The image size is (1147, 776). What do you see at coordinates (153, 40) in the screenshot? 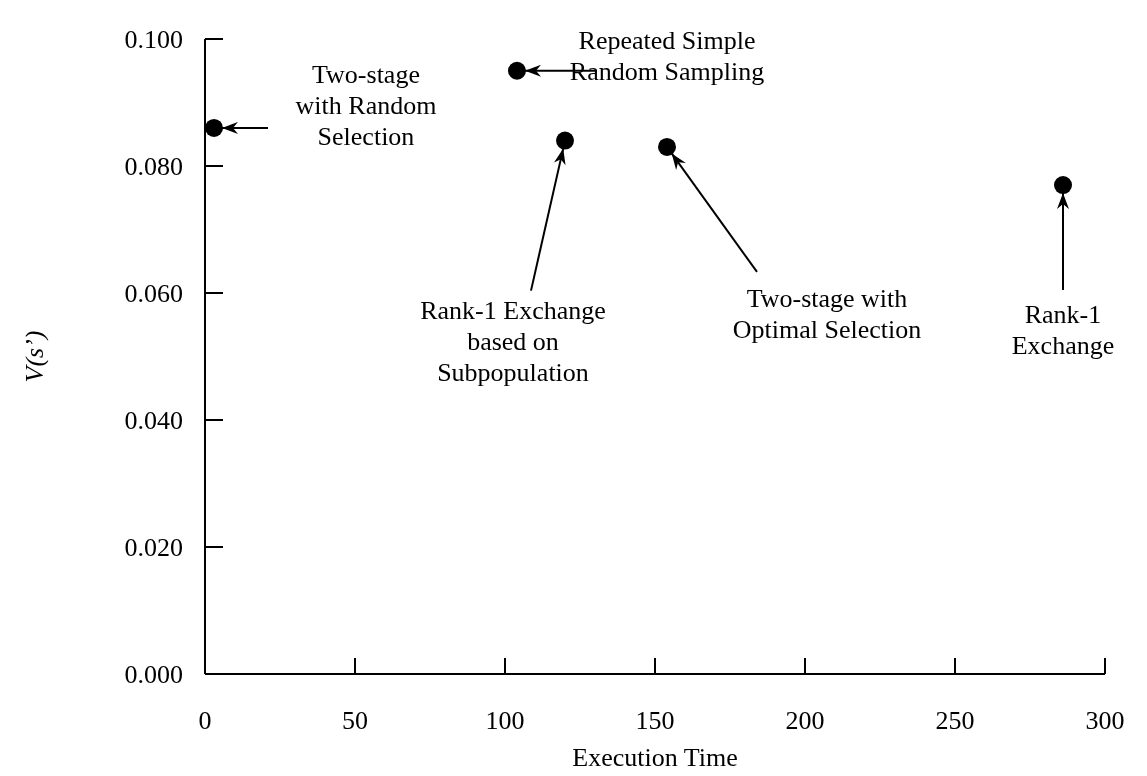
I see `y-tick-label: 0.100` at bounding box center [153, 40].